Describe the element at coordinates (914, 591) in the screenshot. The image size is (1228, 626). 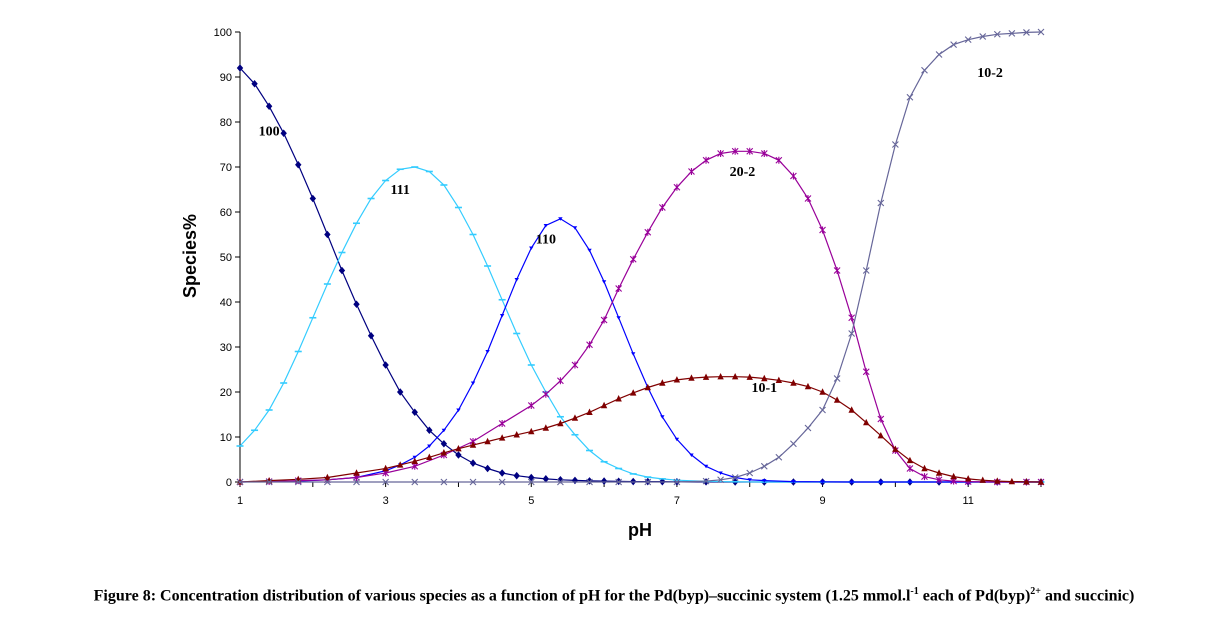
I see `caption-superscript-unit: -1` at that location.